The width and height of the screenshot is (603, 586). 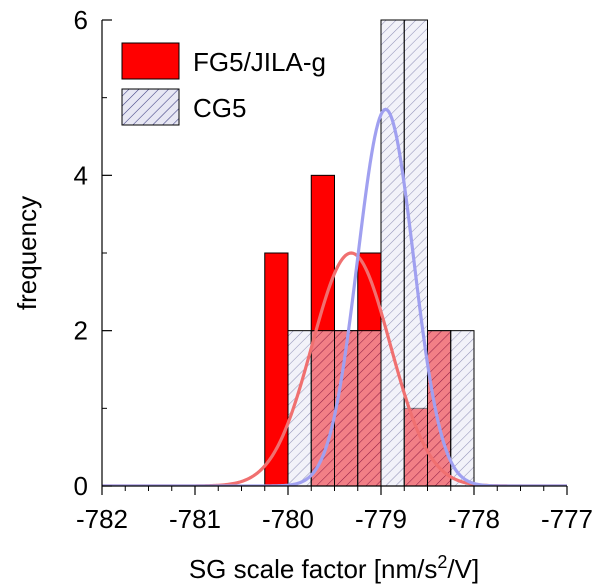 I want to click on y-tick-label: 0, so click(x=81, y=486).